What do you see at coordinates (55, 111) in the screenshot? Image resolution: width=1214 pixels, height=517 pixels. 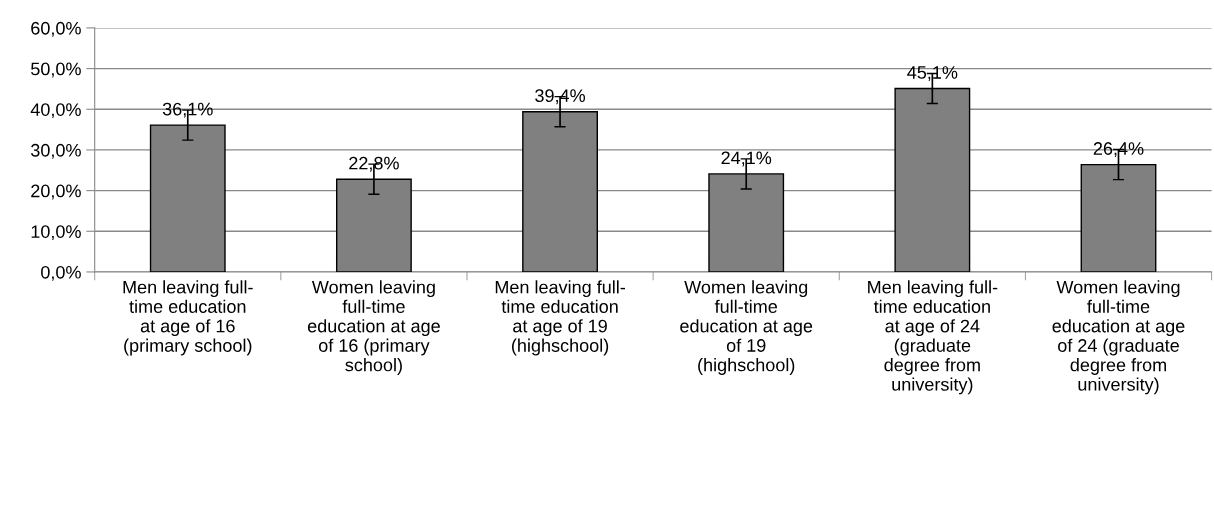 I see `y-tick-label: 40,0%` at bounding box center [55, 111].